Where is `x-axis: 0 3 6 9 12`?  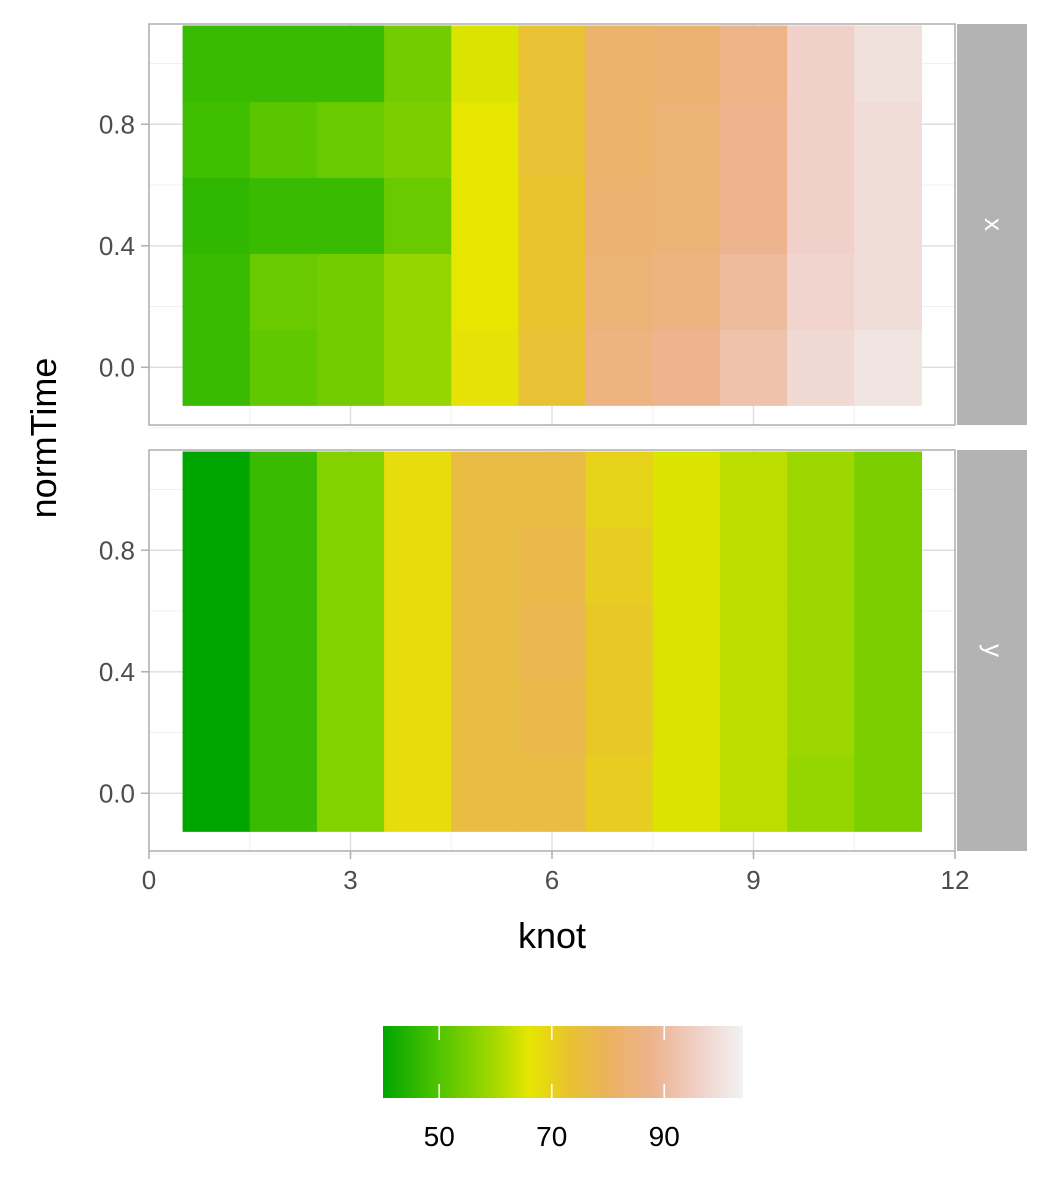
x-axis: 0 3 6 9 12 is located at coordinates (556, 873).